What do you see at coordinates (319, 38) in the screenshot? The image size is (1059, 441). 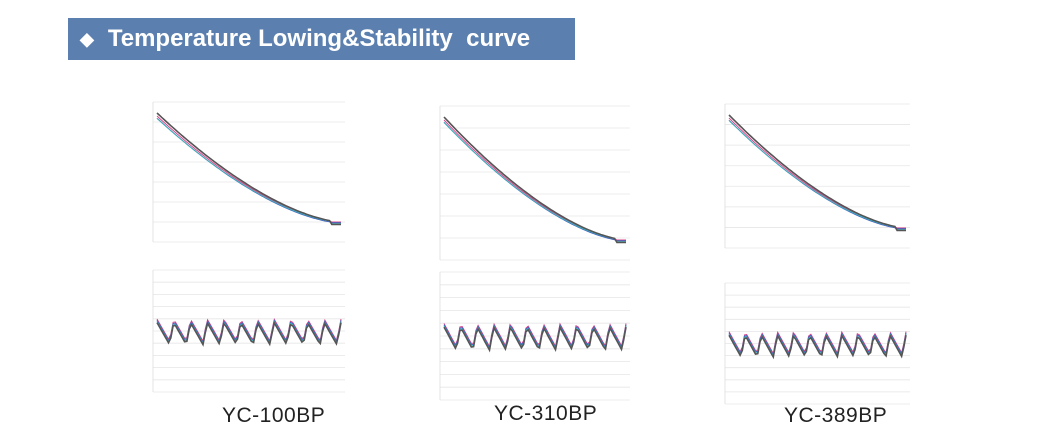 I see `title: Temperature Lowing&Stability curve` at bounding box center [319, 38].